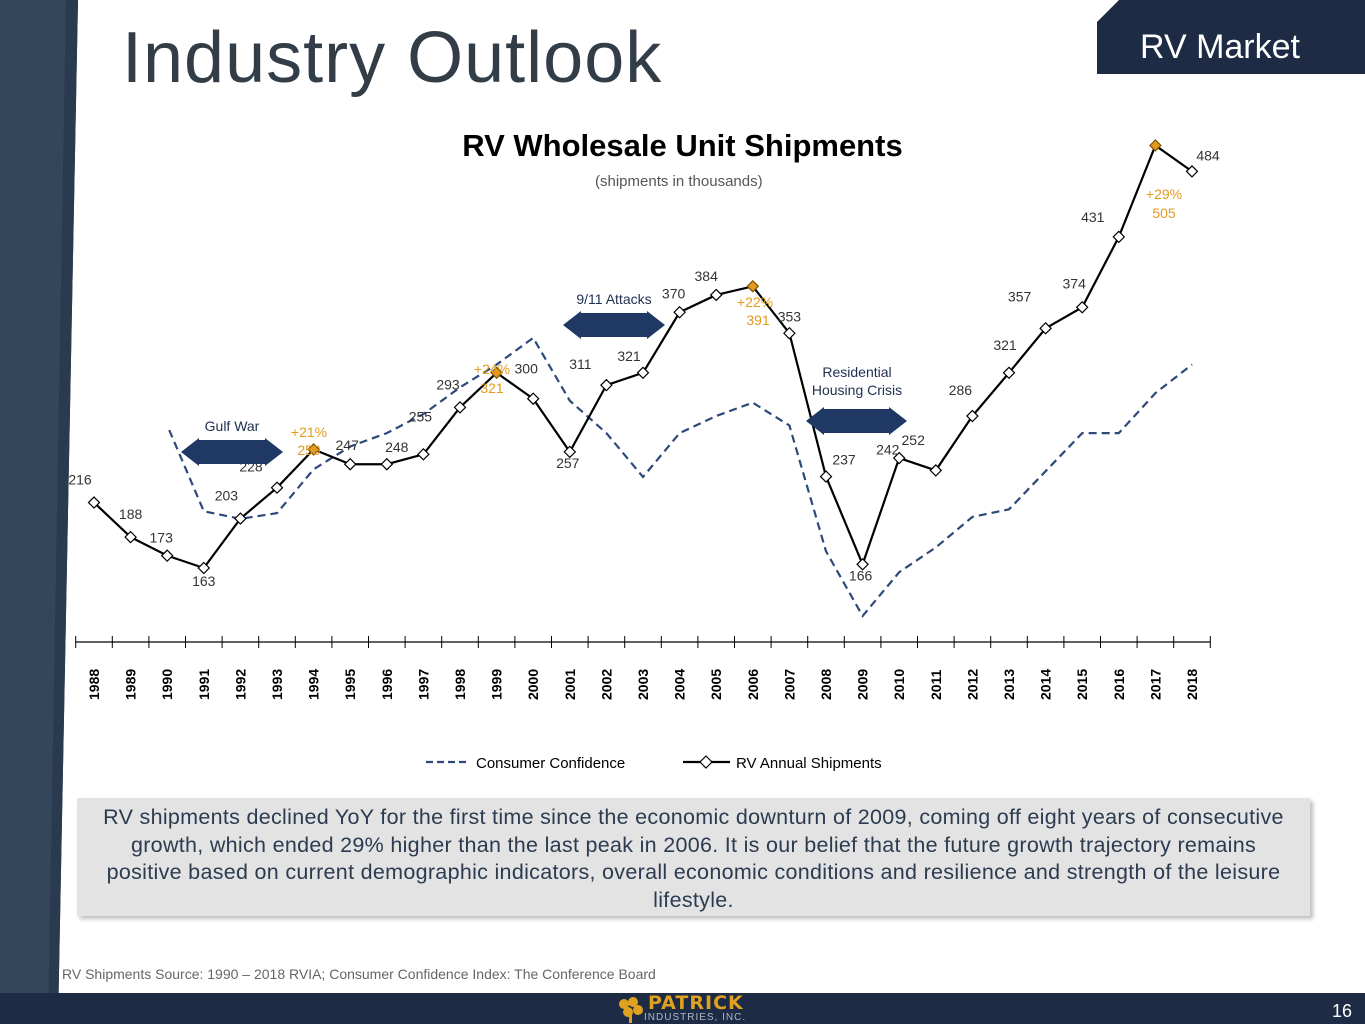  Describe the element at coordinates (856, 421) in the screenshot. I see `housing-crisis-arrow-icon` at that location.